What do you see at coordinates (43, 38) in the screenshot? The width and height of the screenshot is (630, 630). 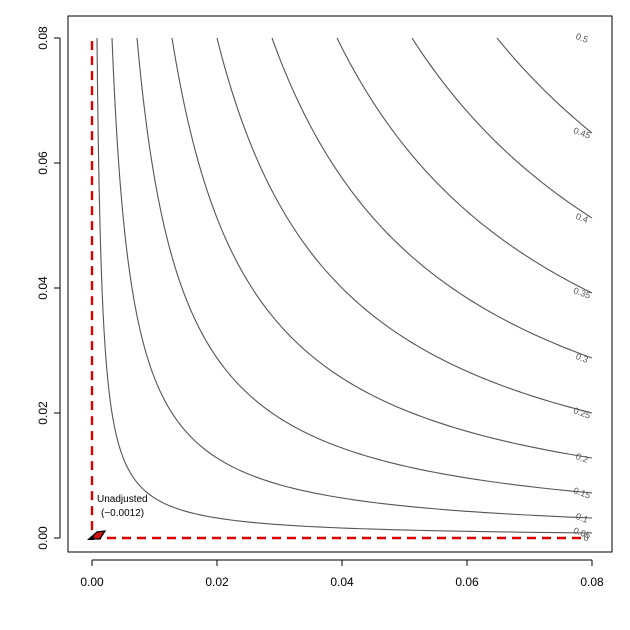 I see `y-tick-label: 0.08` at bounding box center [43, 38].